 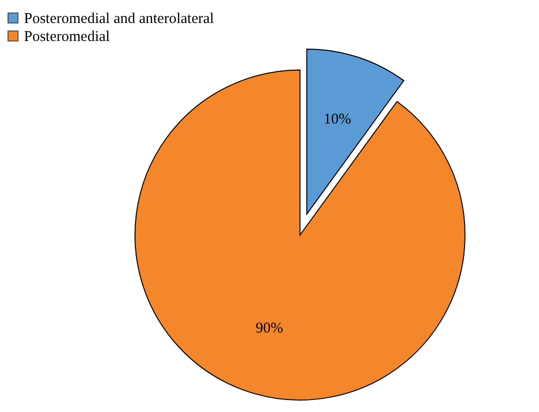 I want to click on legend-label: Posteromedial and anterolateral, so click(x=119, y=19).